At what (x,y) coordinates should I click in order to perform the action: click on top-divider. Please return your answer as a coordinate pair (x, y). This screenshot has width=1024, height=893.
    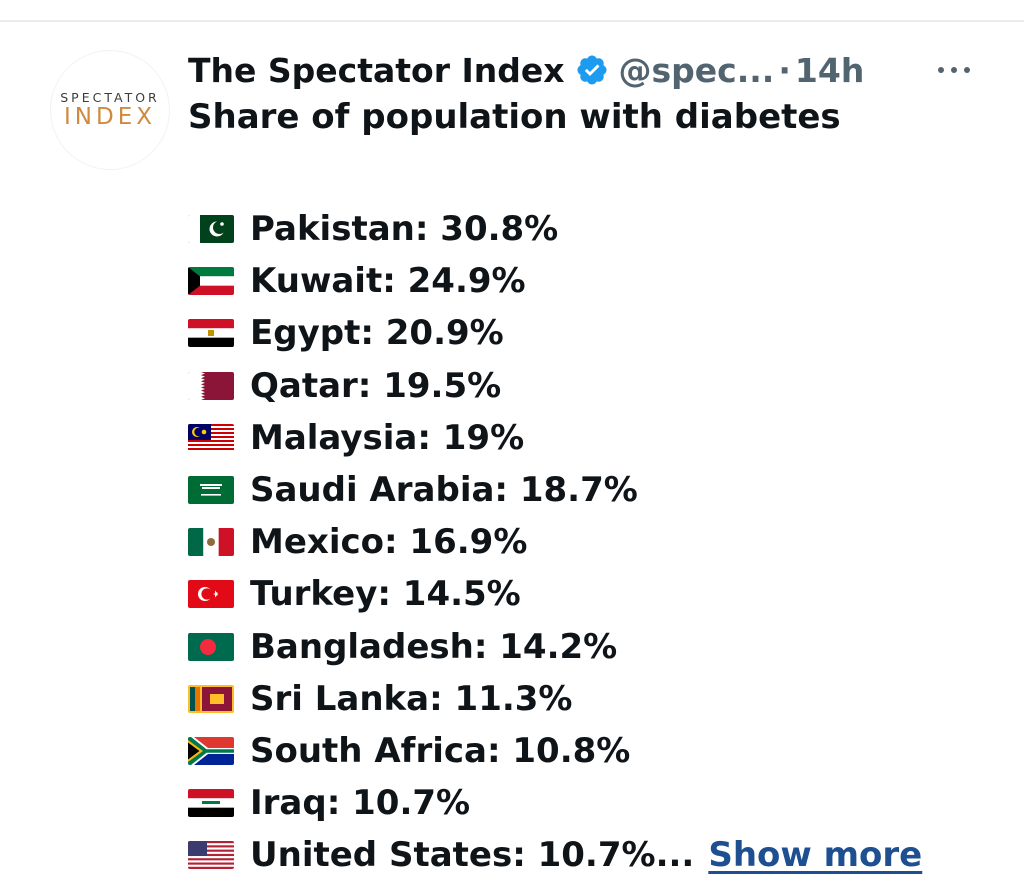
    Looking at the image, I should click on (512, 21).